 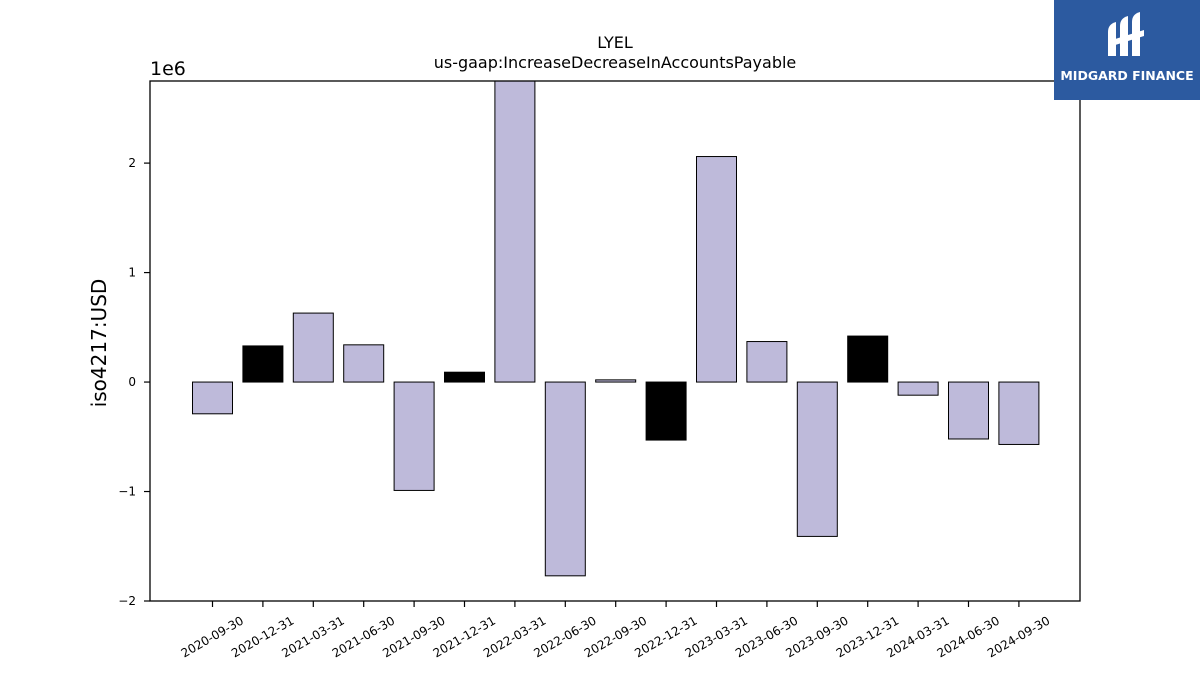 What do you see at coordinates (127, 601) in the screenshot?
I see `y-tick-label: −2` at bounding box center [127, 601].